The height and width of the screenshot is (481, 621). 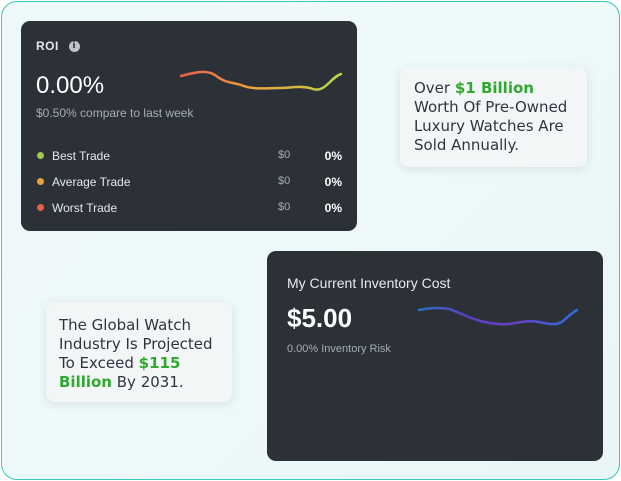 What do you see at coordinates (115, 113) in the screenshot?
I see `roi-comparison: $0.50% compare to last week` at bounding box center [115, 113].